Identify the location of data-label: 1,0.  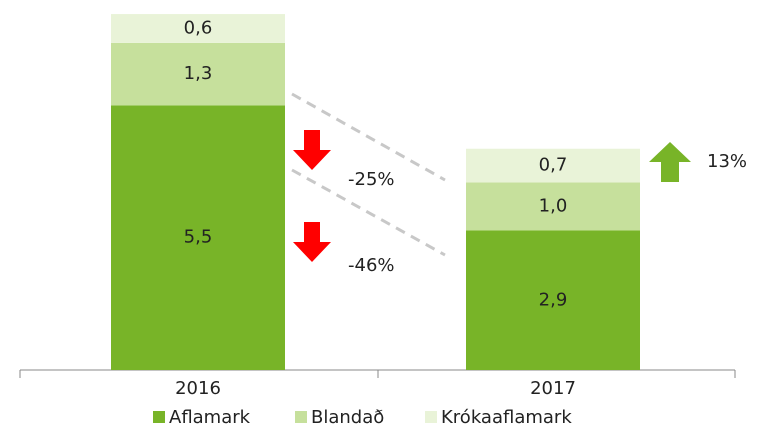
(553, 205).